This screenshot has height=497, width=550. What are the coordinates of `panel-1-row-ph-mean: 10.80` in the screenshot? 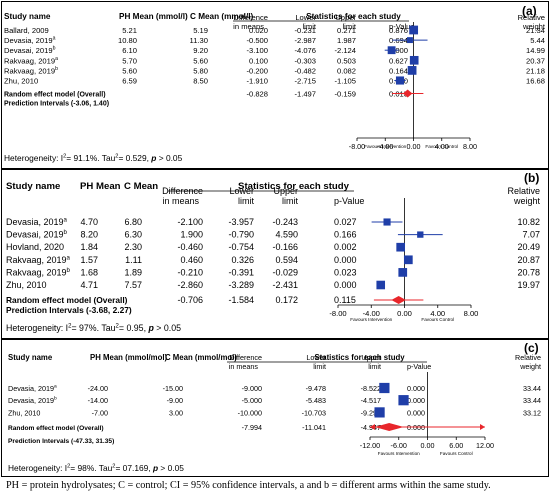 It's located at (127, 40).